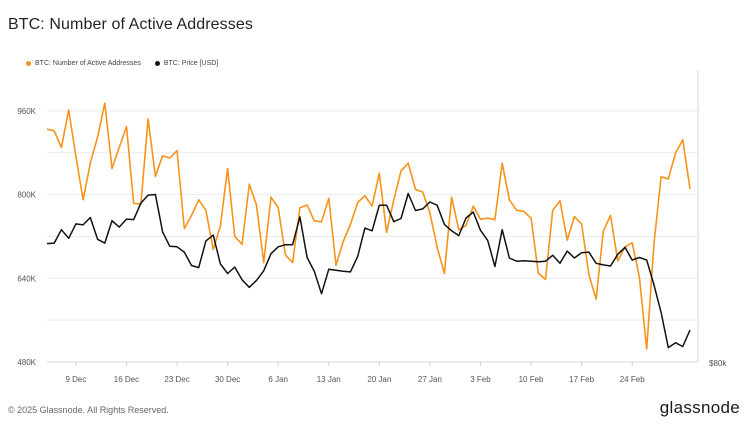 This screenshot has width=750, height=430. Describe the element at coordinates (632, 379) in the screenshot. I see `x-tick-label: 24 Feb` at that location.